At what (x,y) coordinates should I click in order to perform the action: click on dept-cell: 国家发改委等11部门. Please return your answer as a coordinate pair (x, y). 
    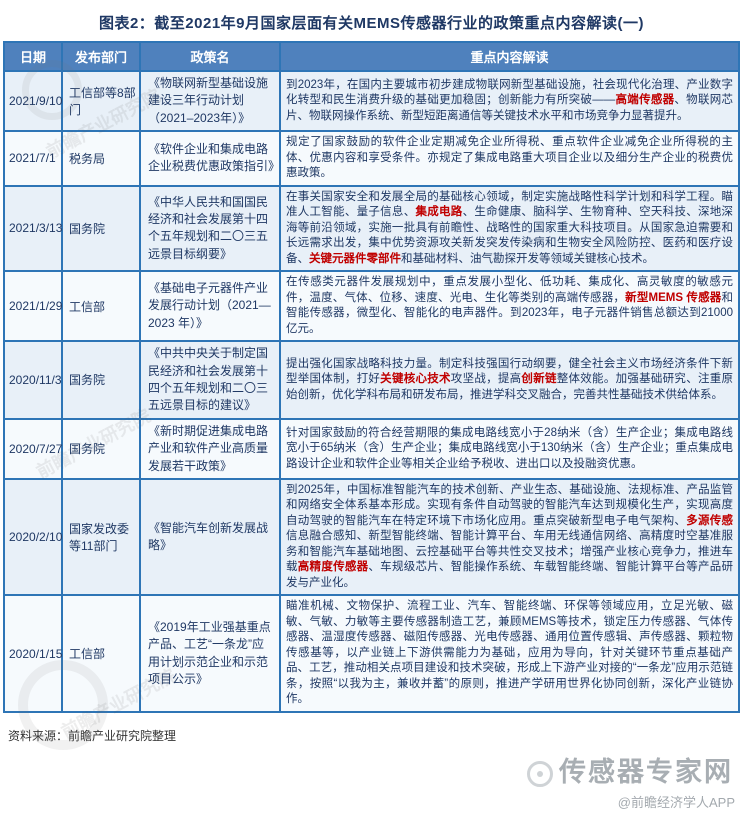
    Looking at the image, I should click on (102, 537).